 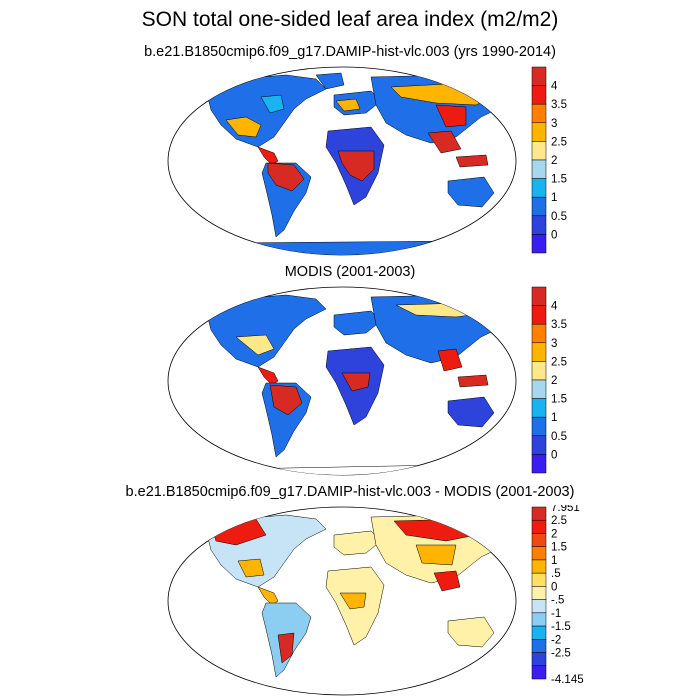 I want to click on map-model, so click(x=342, y=161).